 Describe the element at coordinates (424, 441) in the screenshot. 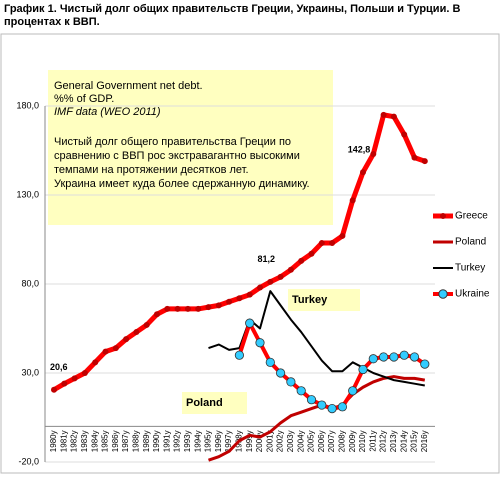

I see `x-tick-label: 2016y` at that location.